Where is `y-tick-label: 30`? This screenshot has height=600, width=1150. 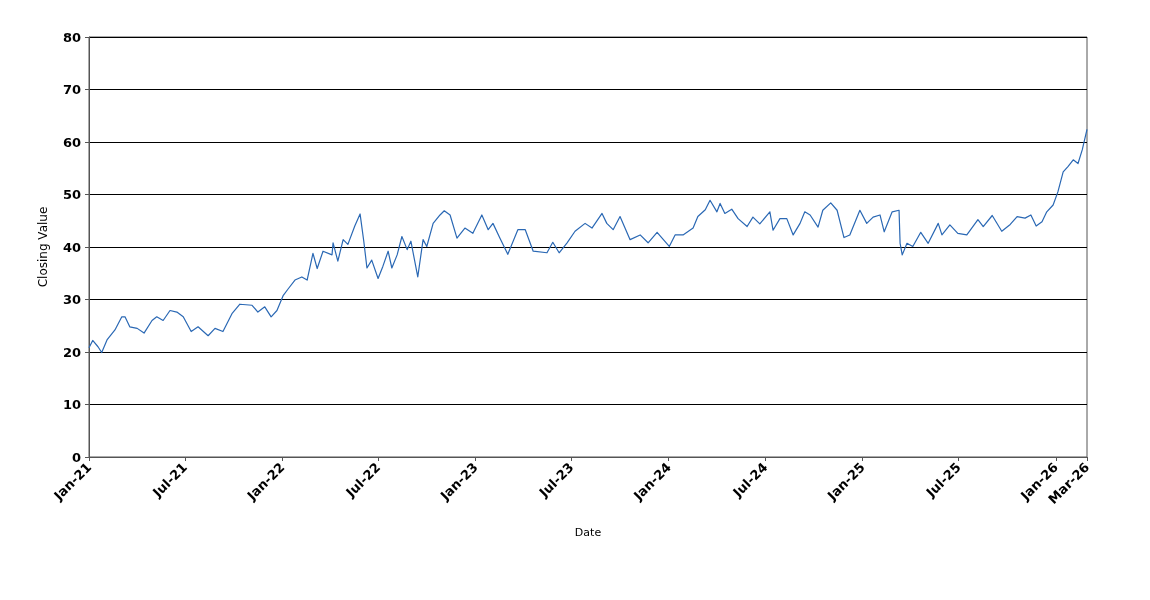 y-tick-label: 30 is located at coordinates (71, 299).